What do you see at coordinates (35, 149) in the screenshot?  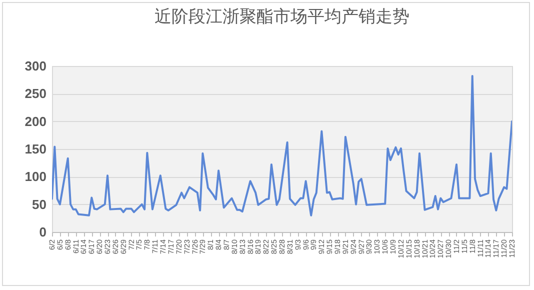 I see `y-tick-label: 150` at bounding box center [35, 149].